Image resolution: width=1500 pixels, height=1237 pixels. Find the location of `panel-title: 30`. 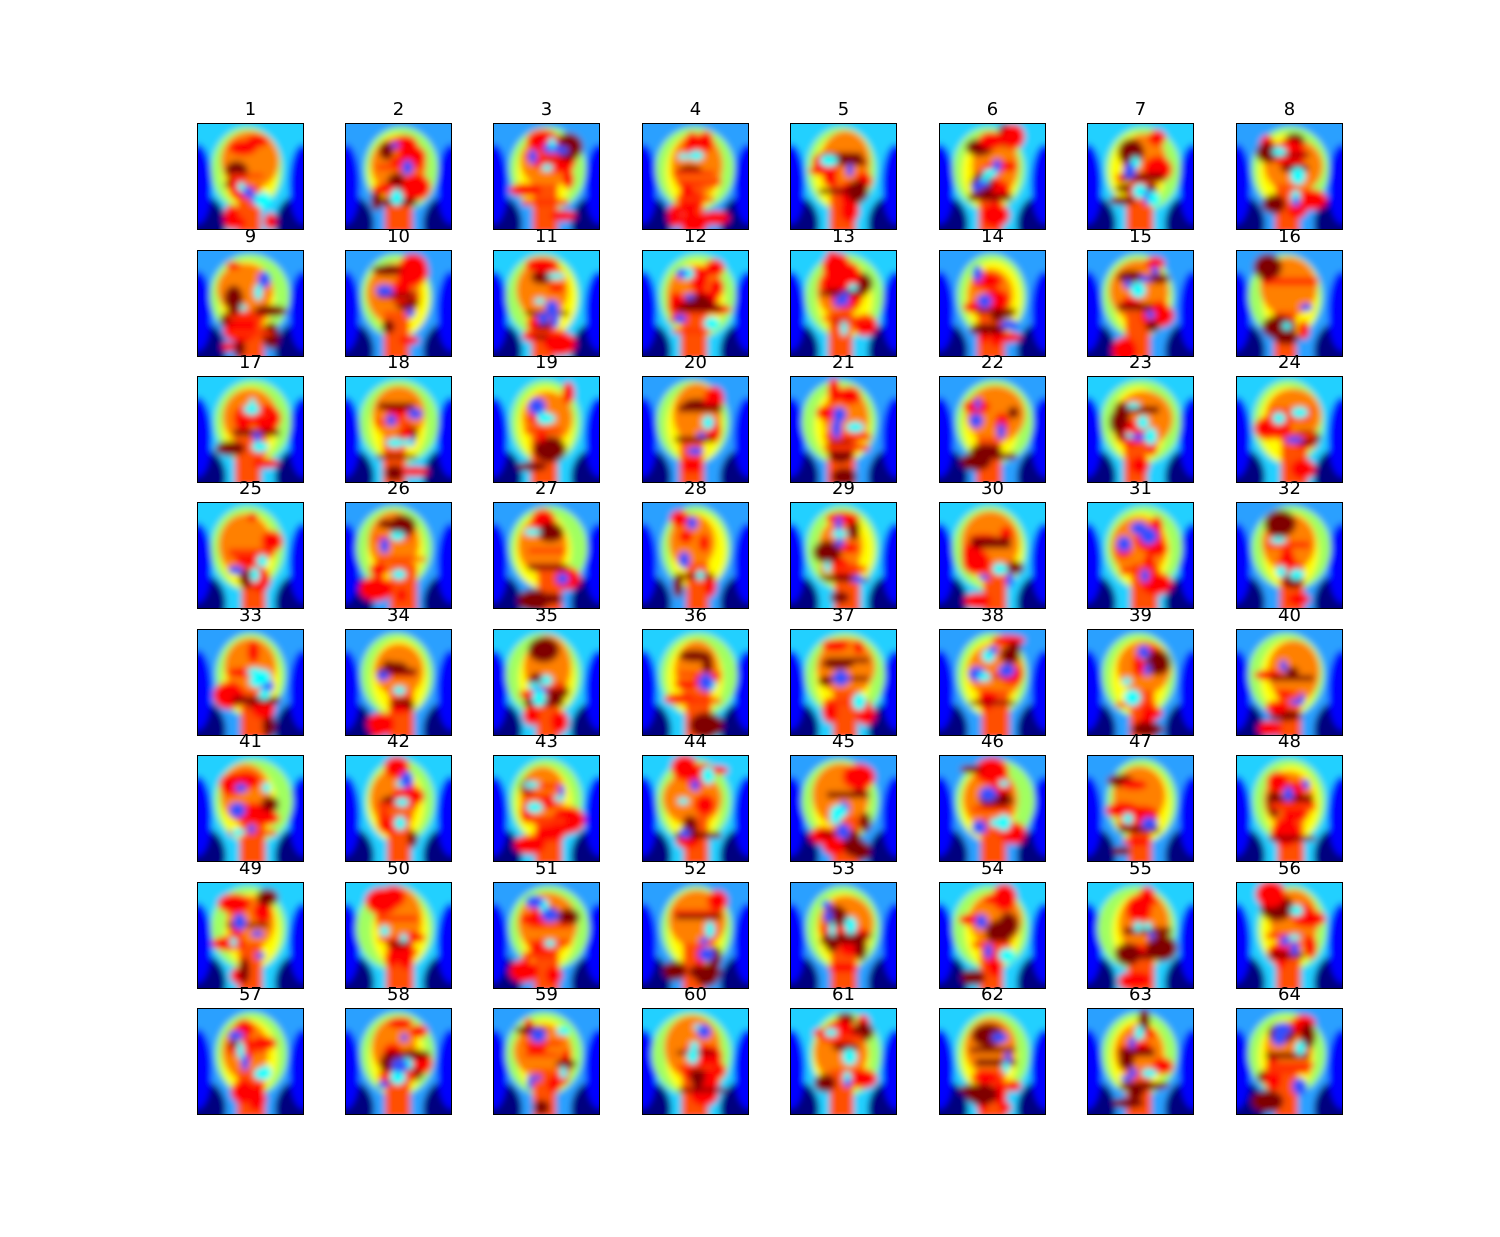

panel-title: 30 is located at coordinates (992, 488).